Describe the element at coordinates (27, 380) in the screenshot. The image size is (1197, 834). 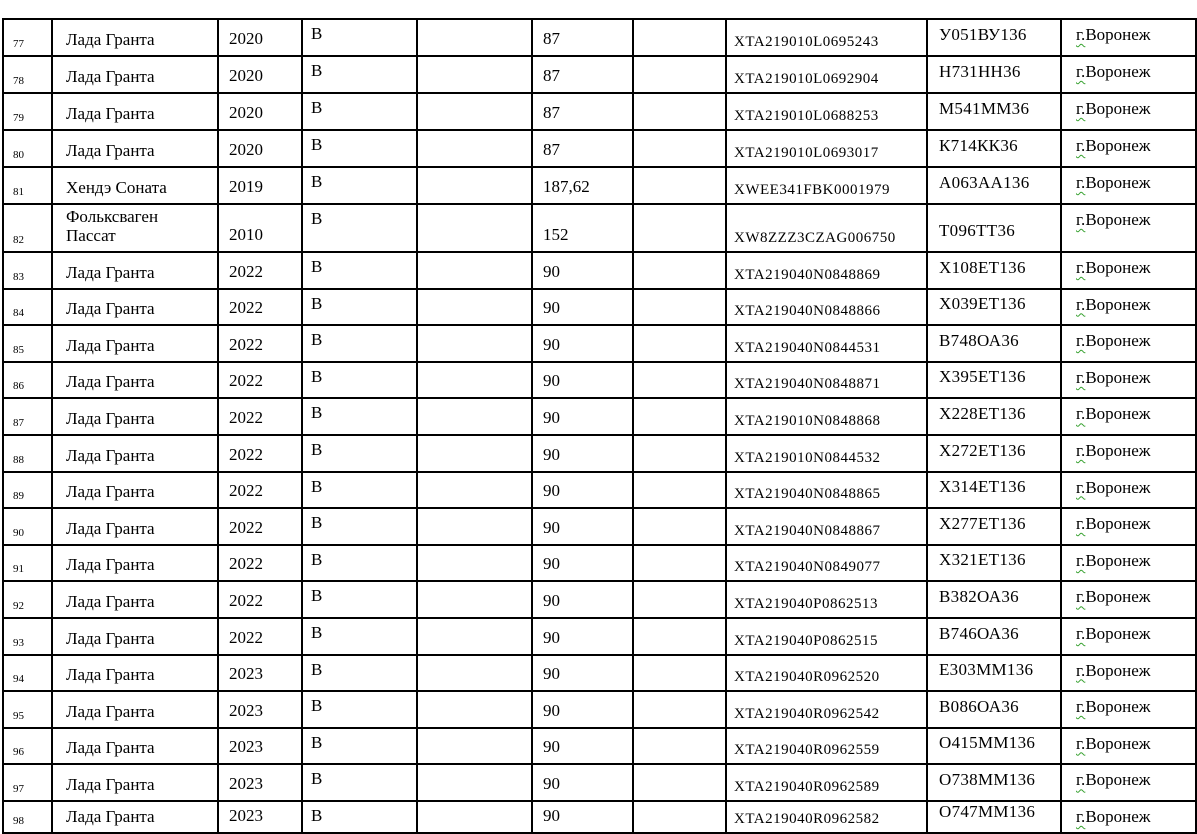
I see `row-number-cell: 86` at that location.